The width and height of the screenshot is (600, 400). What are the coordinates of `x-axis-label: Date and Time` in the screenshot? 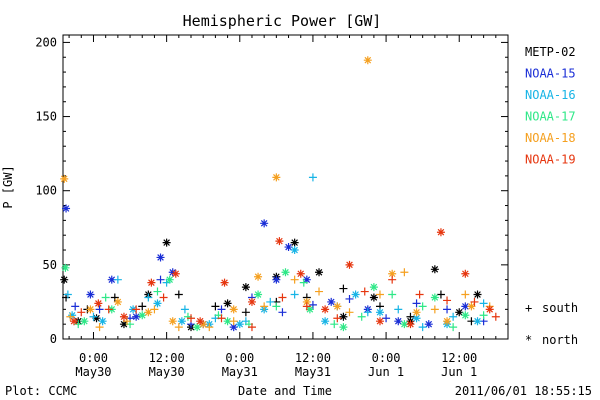 It's located at (285, 391).